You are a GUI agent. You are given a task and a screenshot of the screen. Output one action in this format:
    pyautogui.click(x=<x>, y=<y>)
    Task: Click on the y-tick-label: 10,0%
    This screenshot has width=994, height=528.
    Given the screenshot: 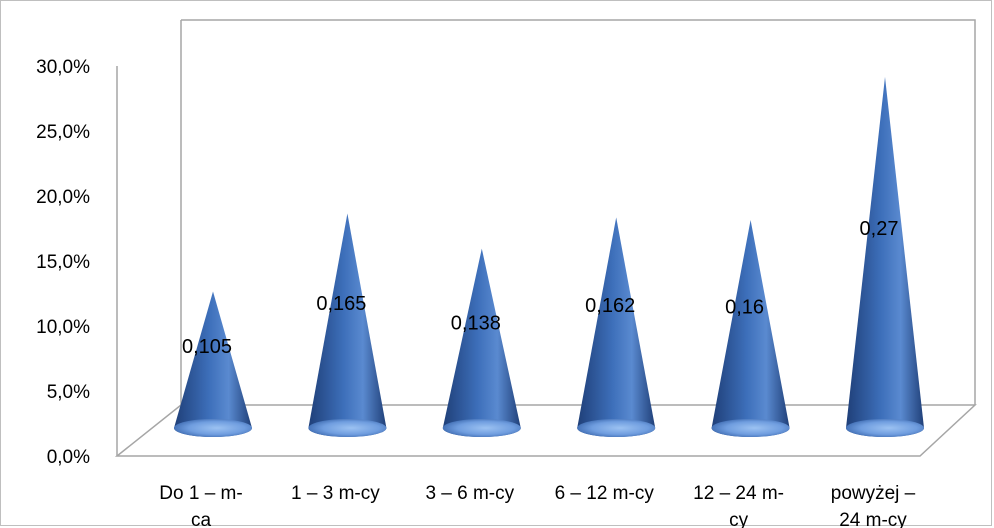 What is the action you would take?
    pyautogui.click(x=63, y=327)
    